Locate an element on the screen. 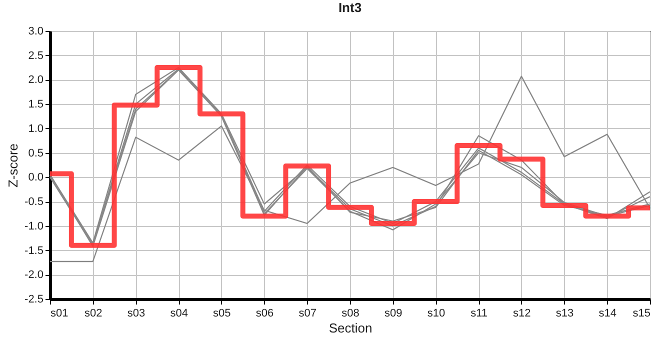 This screenshot has height=360, width=660. x-tick-label: s07 is located at coordinates (307, 314).